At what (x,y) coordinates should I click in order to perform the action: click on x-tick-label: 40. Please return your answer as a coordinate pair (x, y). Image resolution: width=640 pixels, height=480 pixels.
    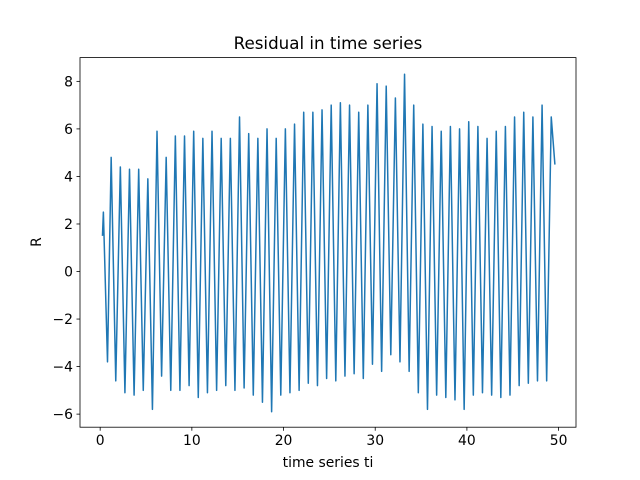
    Looking at the image, I should click on (467, 441).